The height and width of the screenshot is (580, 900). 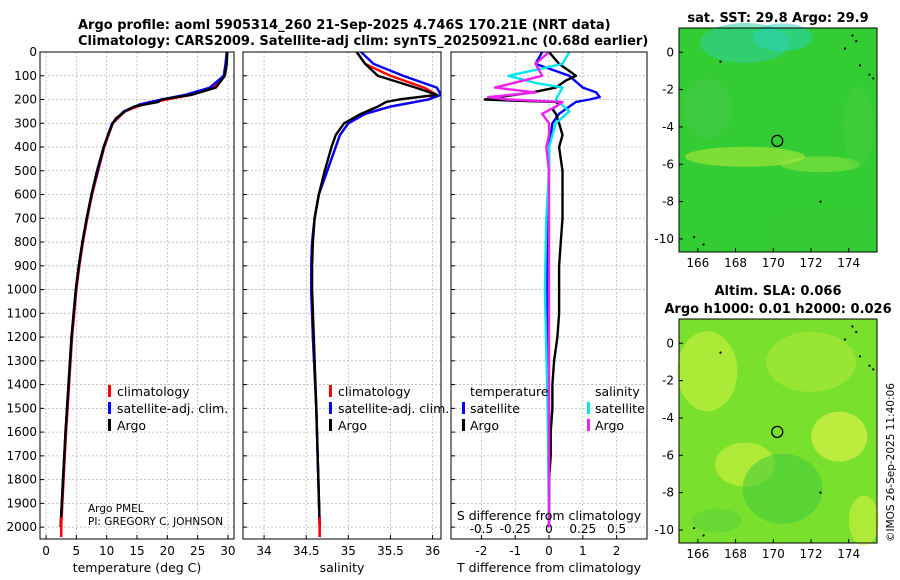 I want to click on temperature-xlabel: temperature (deg C), so click(x=137, y=567).